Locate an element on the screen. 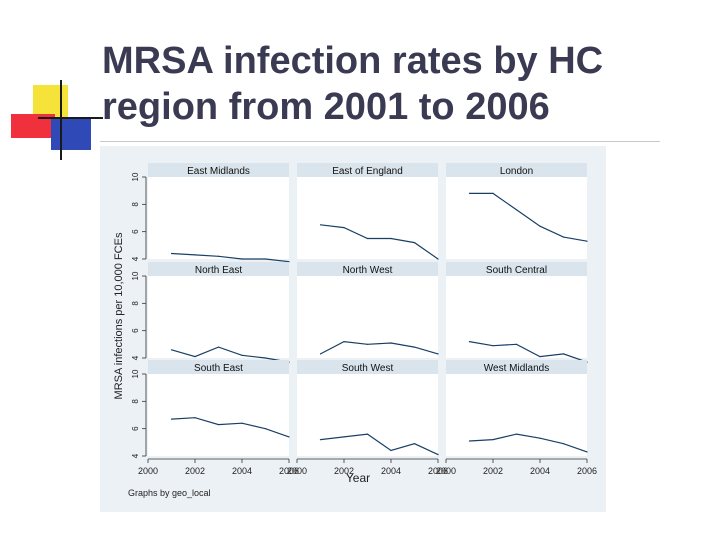 The height and width of the screenshot is (540, 720). panel-strip-north-east is located at coordinates (218, 269).